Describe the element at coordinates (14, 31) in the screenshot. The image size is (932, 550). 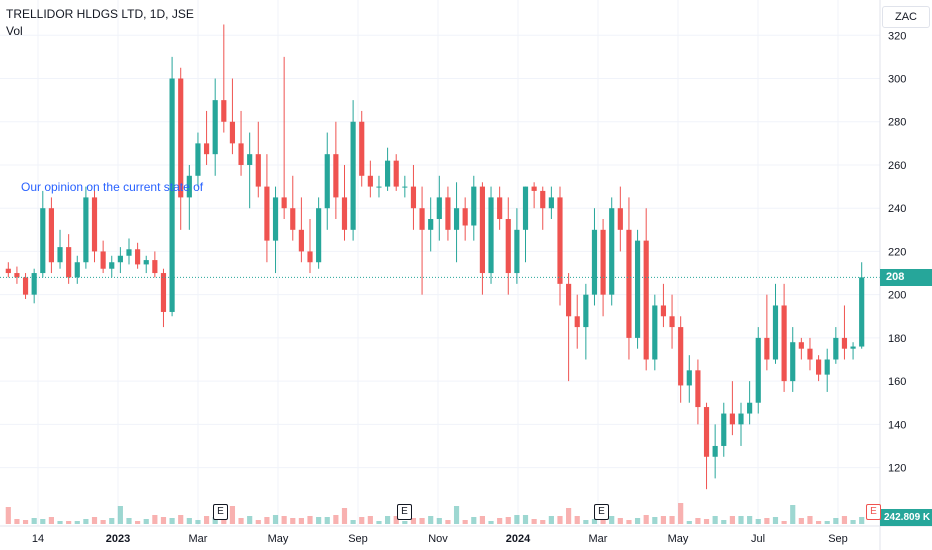
I see `volume-label: Vol` at that location.